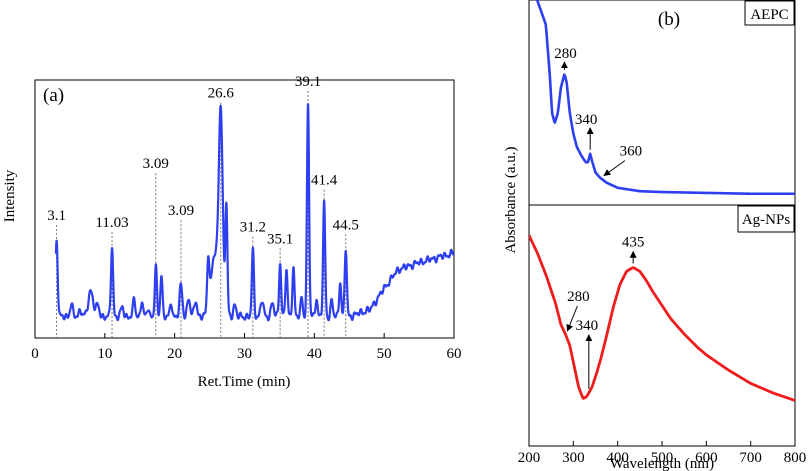  Describe the element at coordinates (35, 354) in the screenshot. I see `x-tick-label: 0` at that location.